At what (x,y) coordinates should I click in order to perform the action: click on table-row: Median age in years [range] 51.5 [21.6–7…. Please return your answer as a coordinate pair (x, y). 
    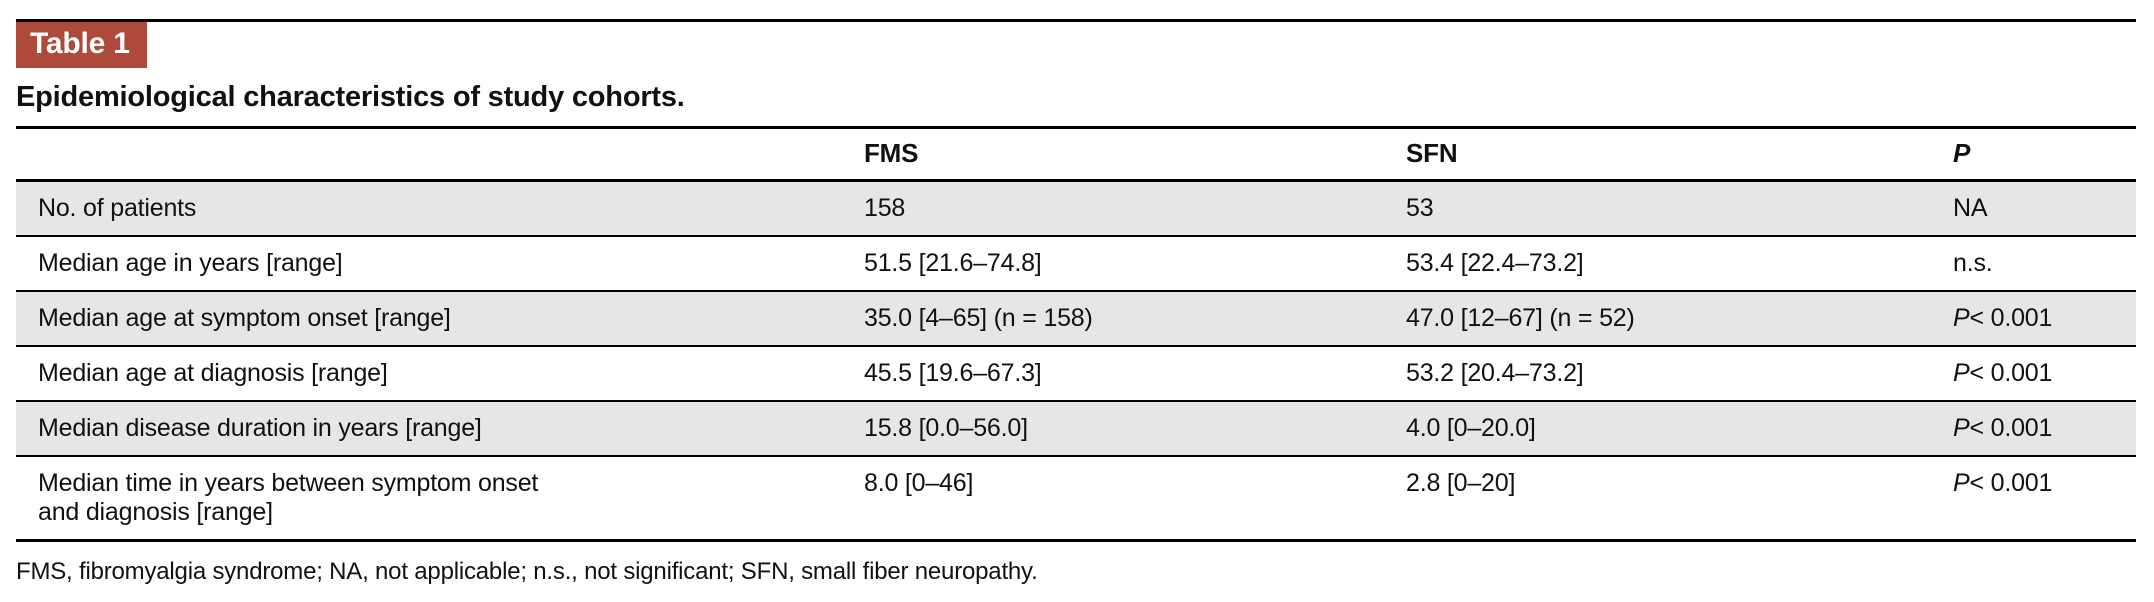
    Looking at the image, I should click on (1076, 263).